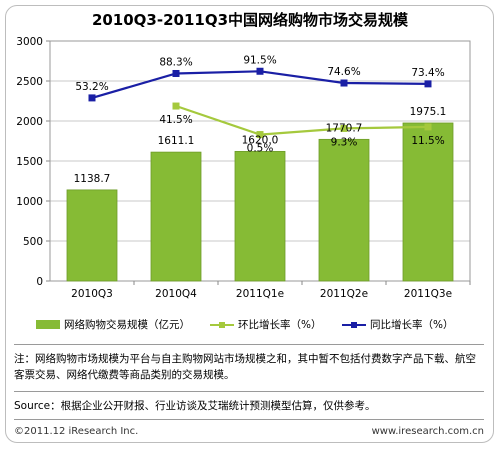  What do you see at coordinates (33, 242) in the screenshot?
I see `y-tick-label: 500` at bounding box center [33, 242].